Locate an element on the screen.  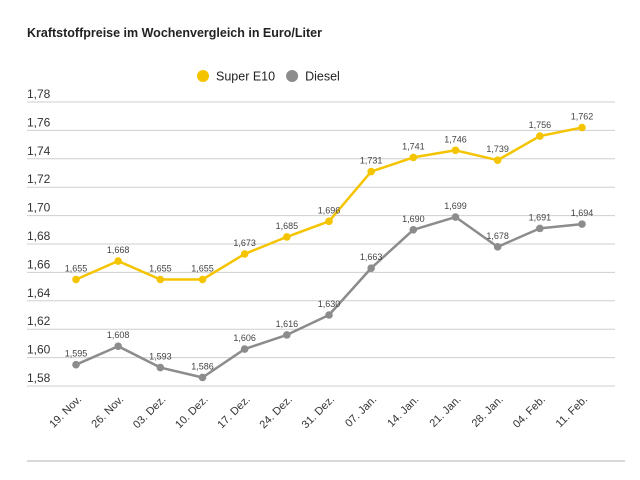
data-label: 1,668 is located at coordinates (118, 250).